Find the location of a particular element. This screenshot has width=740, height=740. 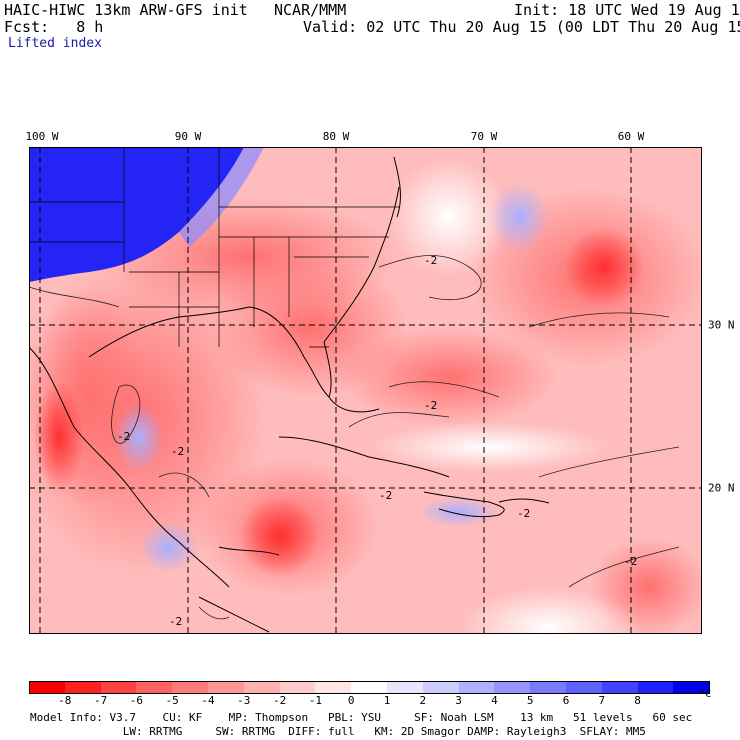

lon-label-60w: 60 W is located at coordinates (631, 136).